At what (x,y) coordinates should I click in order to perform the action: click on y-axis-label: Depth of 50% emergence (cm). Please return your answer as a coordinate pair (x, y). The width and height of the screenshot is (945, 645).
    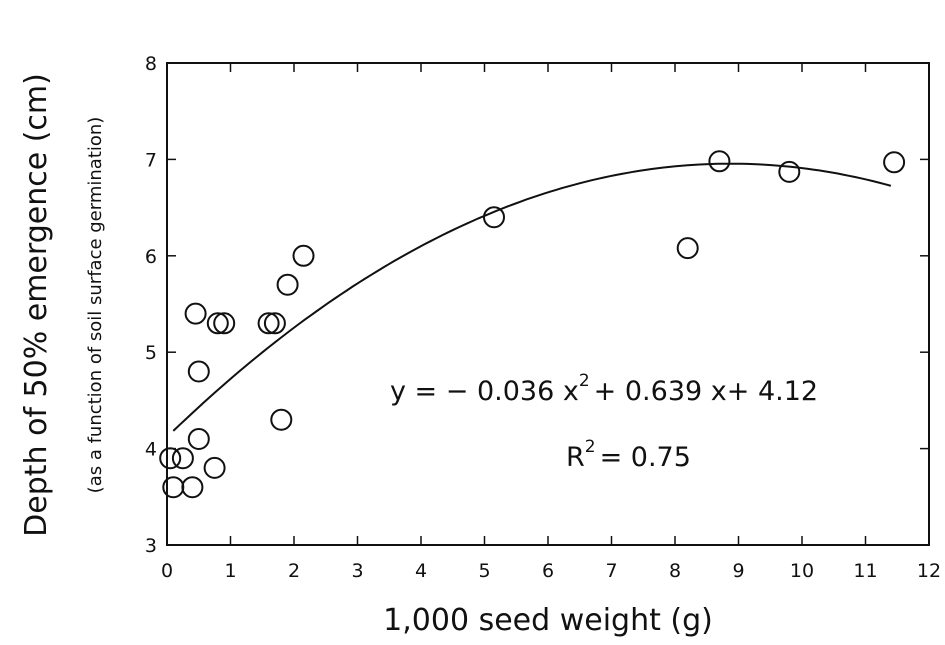
    Looking at the image, I should click on (36, 305).